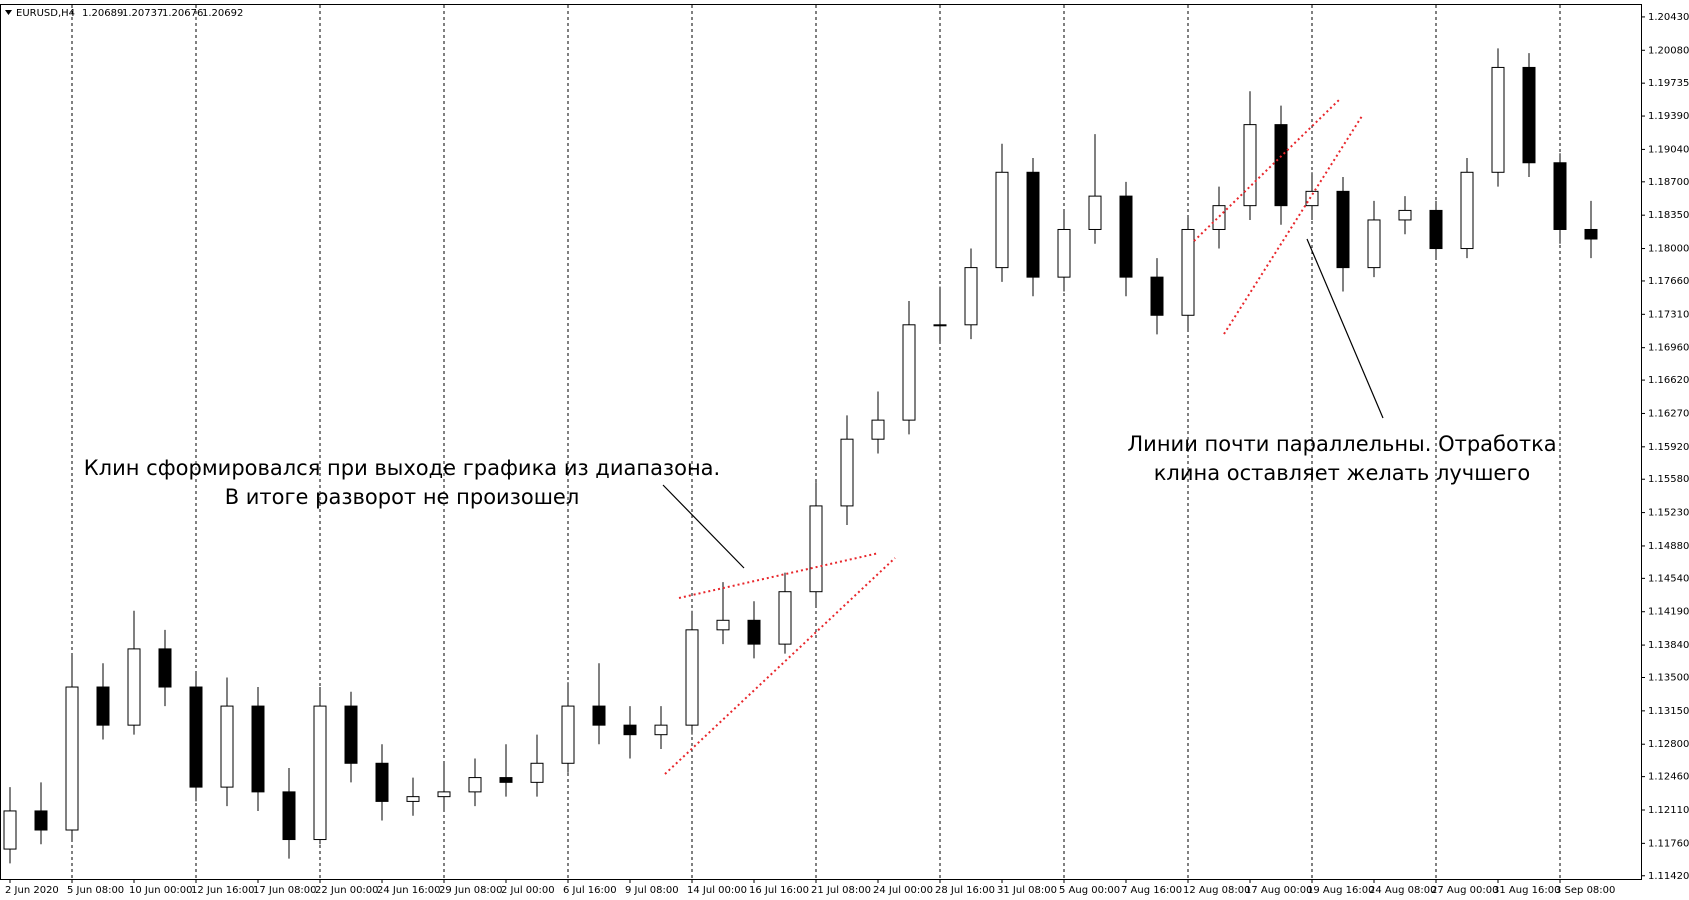 This screenshot has width=1689, height=900. Describe the element at coordinates (409, 890) in the screenshot. I see `x-tick-label: 24 Jun 16:00` at that location.